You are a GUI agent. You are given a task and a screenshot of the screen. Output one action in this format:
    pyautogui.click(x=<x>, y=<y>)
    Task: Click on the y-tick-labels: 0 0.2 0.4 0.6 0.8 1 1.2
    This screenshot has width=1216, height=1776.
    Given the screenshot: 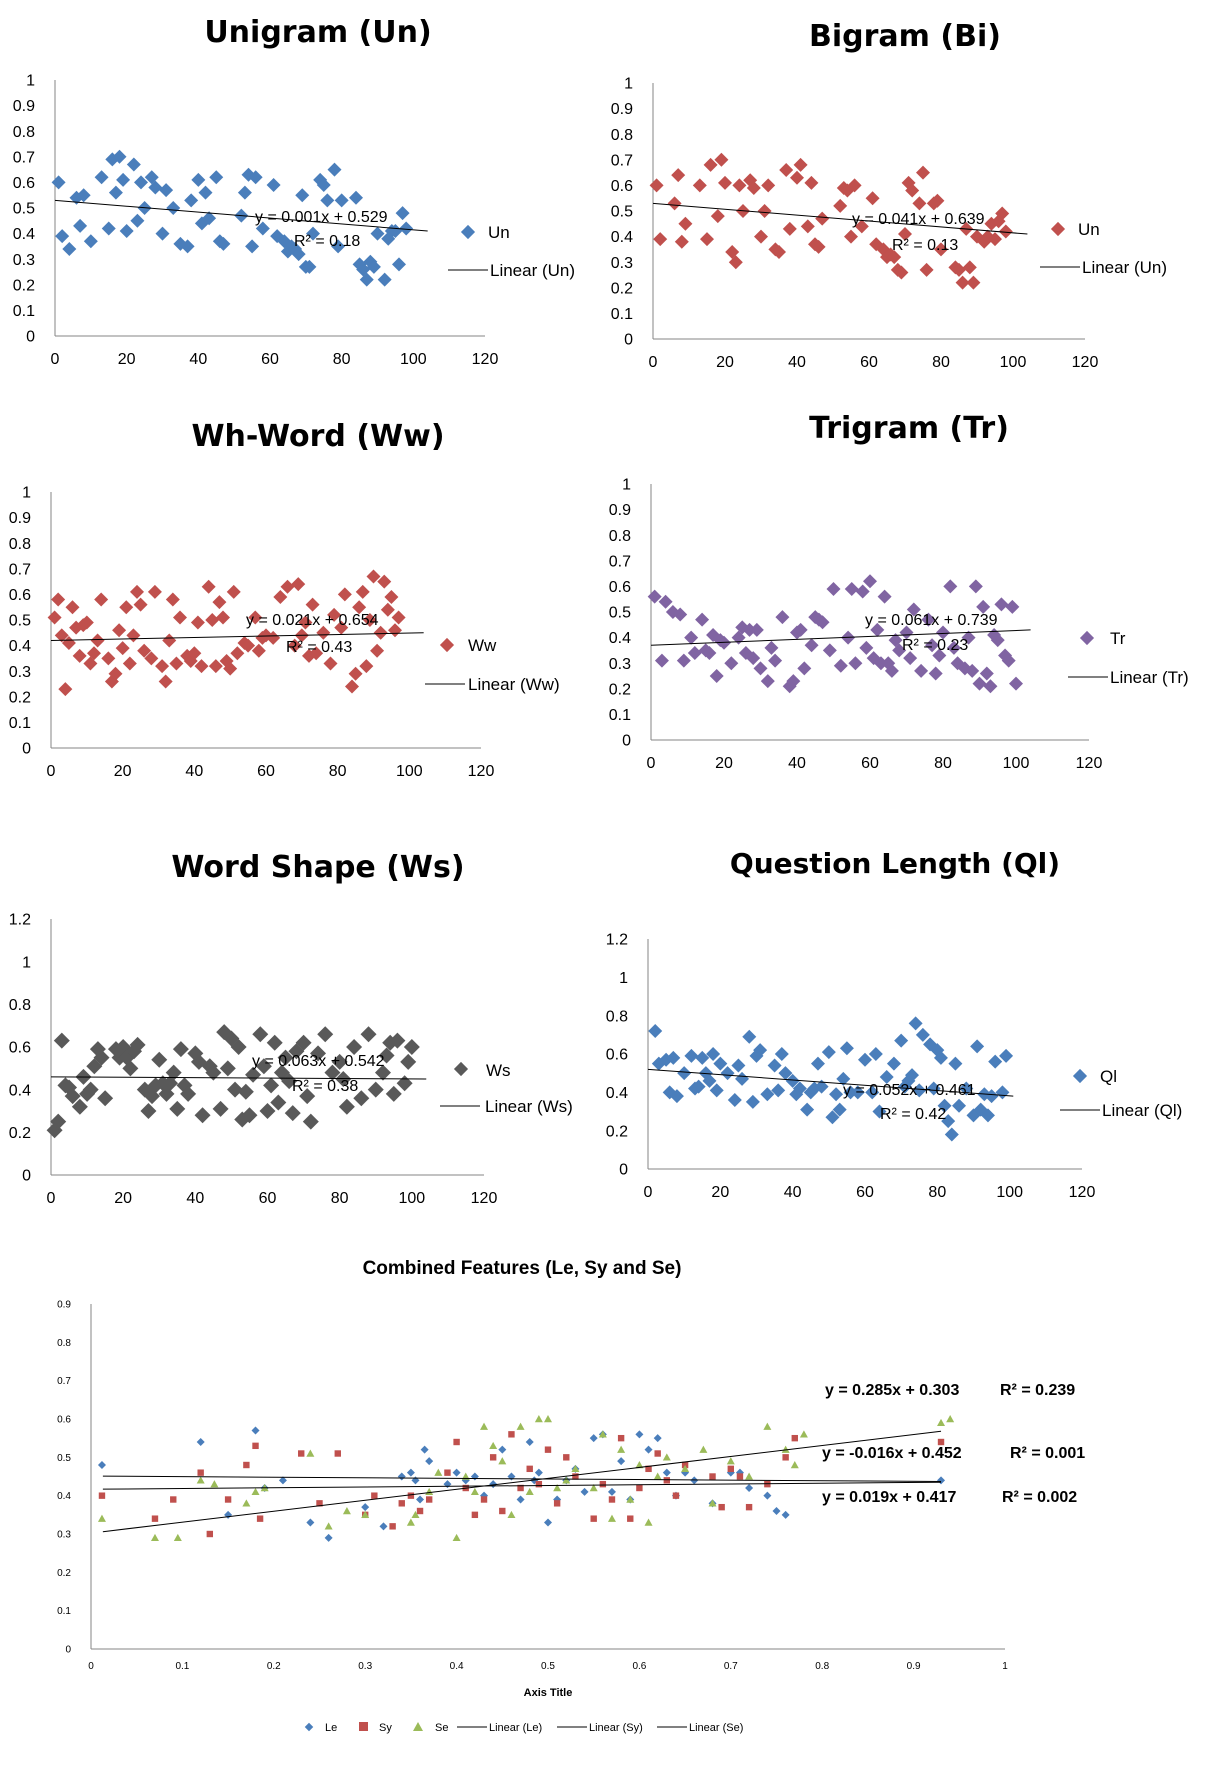 What is the action you would take?
    pyautogui.click(x=617, y=1055)
    